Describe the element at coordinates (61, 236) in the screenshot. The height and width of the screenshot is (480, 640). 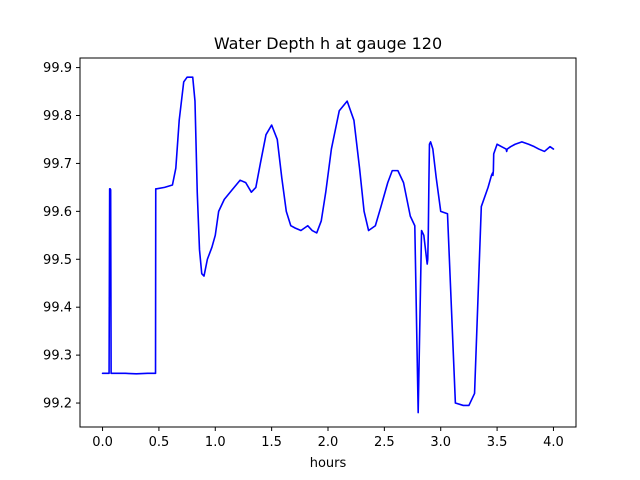
I see `y-axis: 99.2 99.3 99.4 99.5 99.6 99.7 99.8 99.9` at that location.